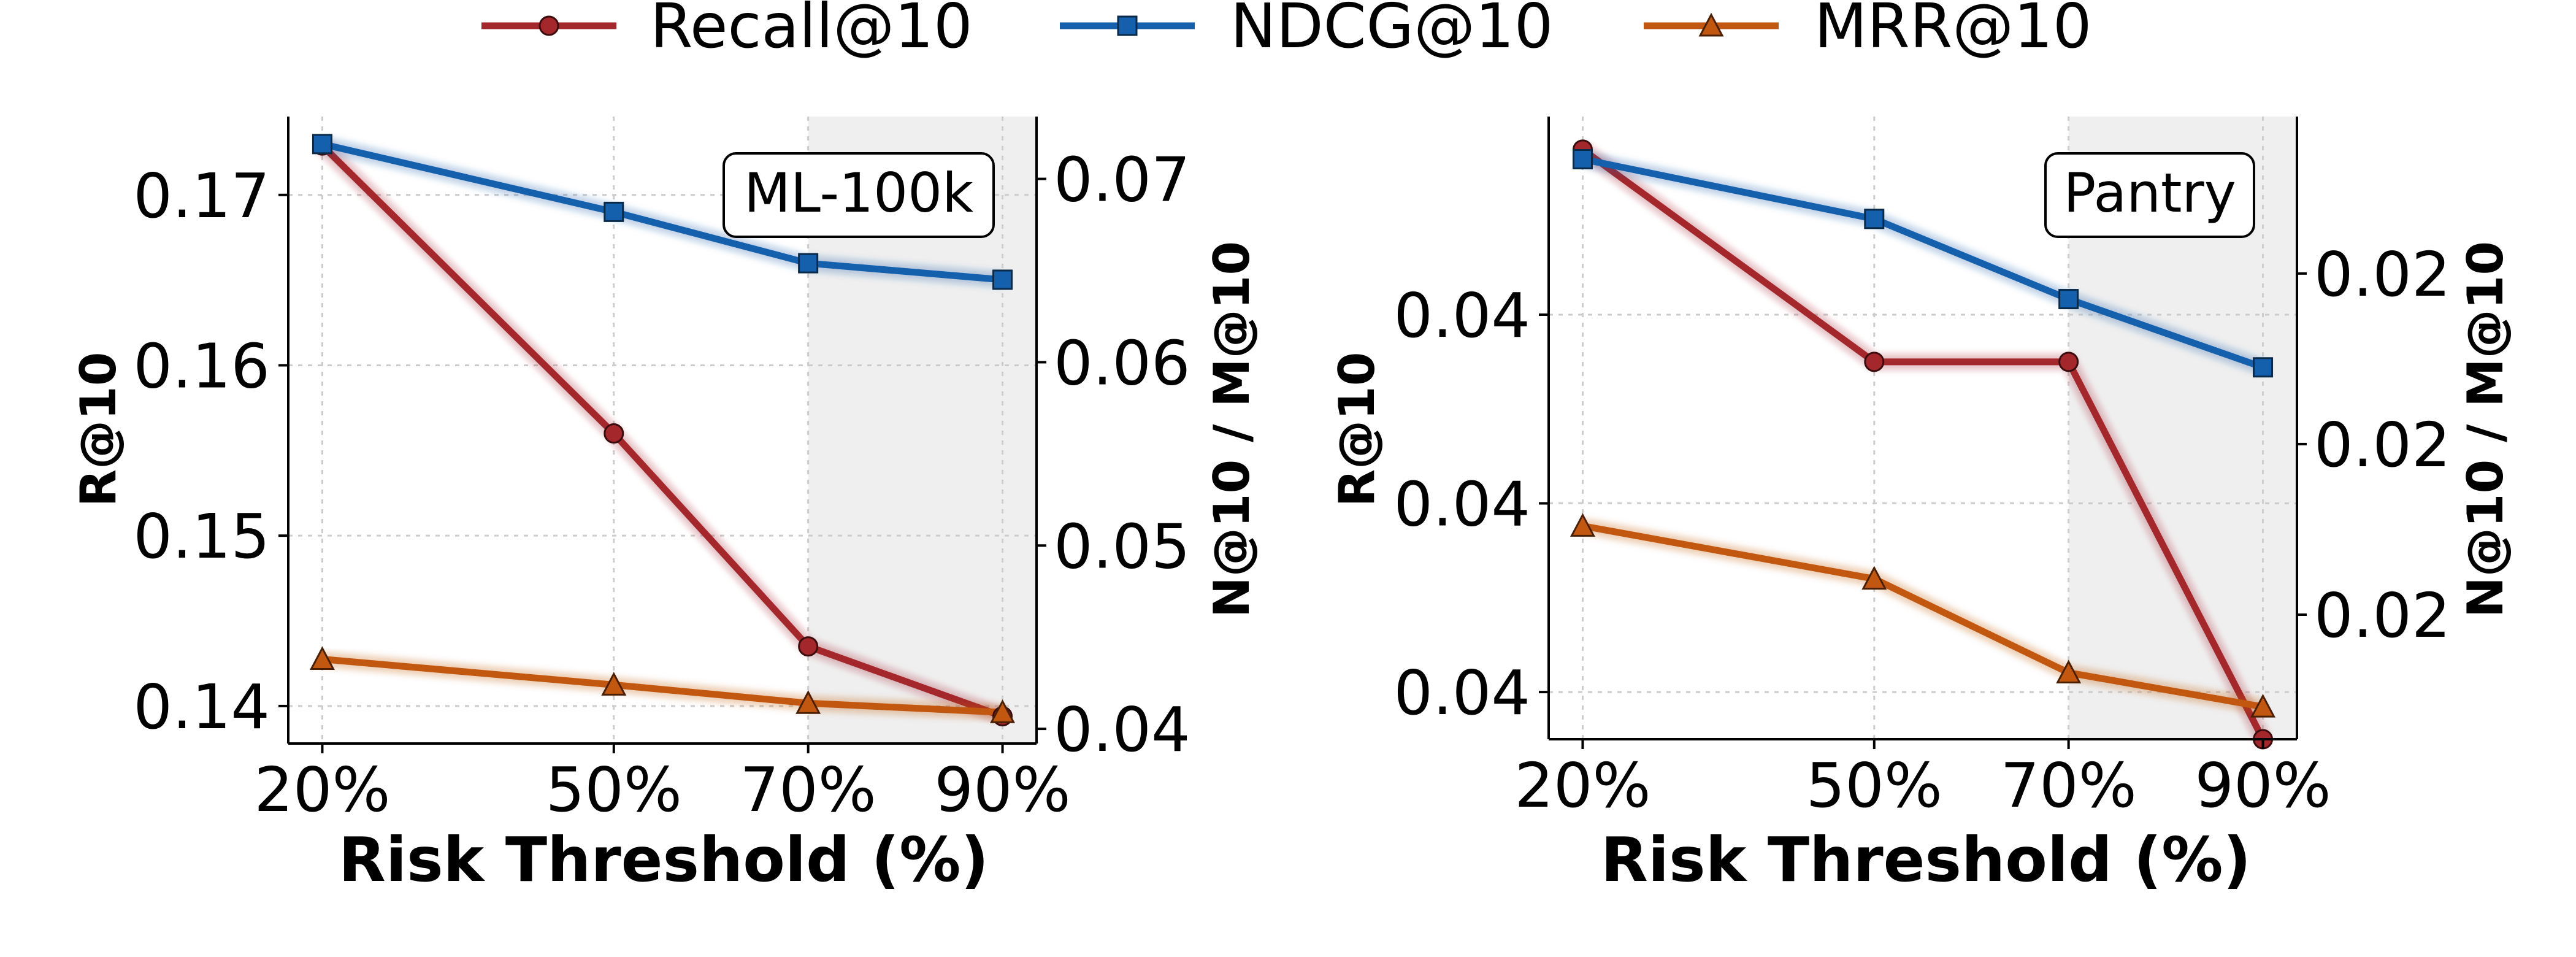  Describe the element at coordinates (1122, 546) in the screenshot. I see `y-tick-label-right: 0.05` at that location.